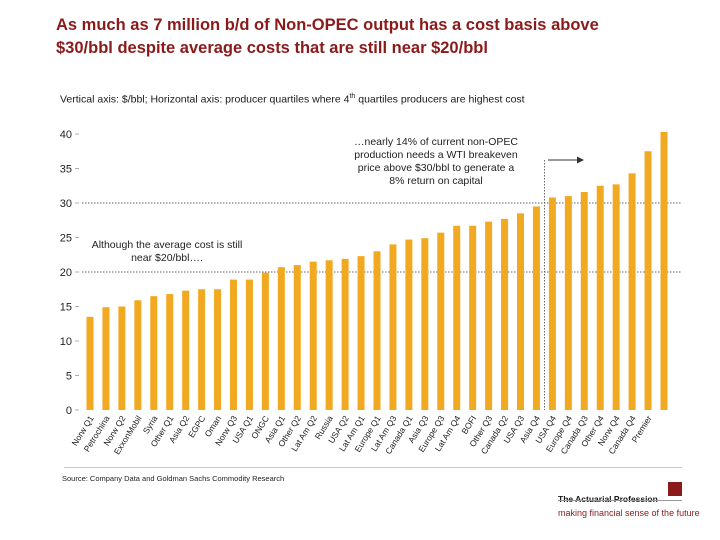 This screenshot has height=540, width=720. What do you see at coordinates (196, 427) in the screenshot?
I see `x-tick-label: EGPC` at bounding box center [196, 427].